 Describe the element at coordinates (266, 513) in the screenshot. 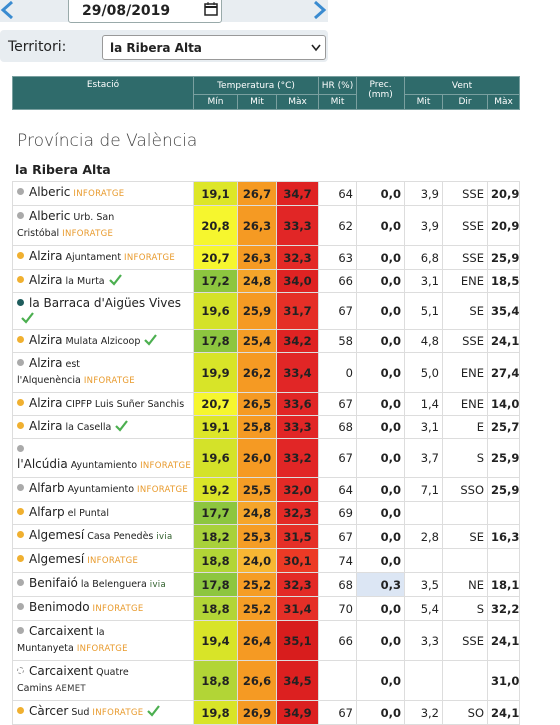

I see `station-row: Alfarp el Puntal 17,7 24,8 32,3 69 0,0` at that location.